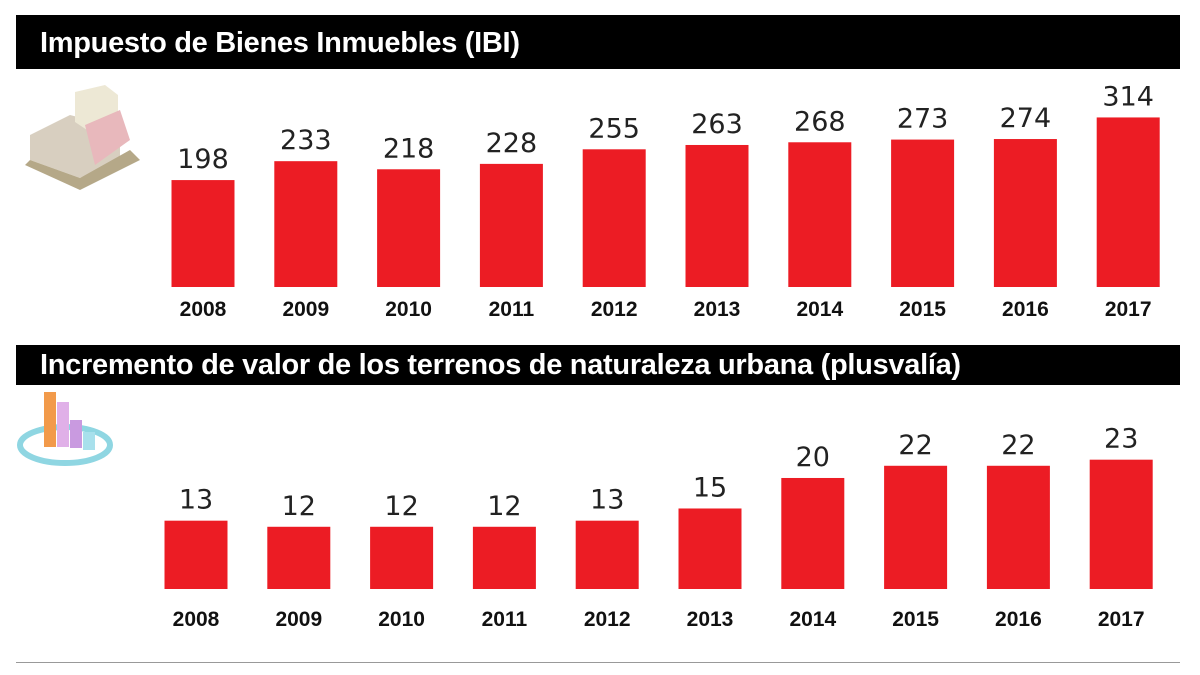 This screenshot has width=1200, height=675. I want to click on data-label: 218, so click(409, 148).